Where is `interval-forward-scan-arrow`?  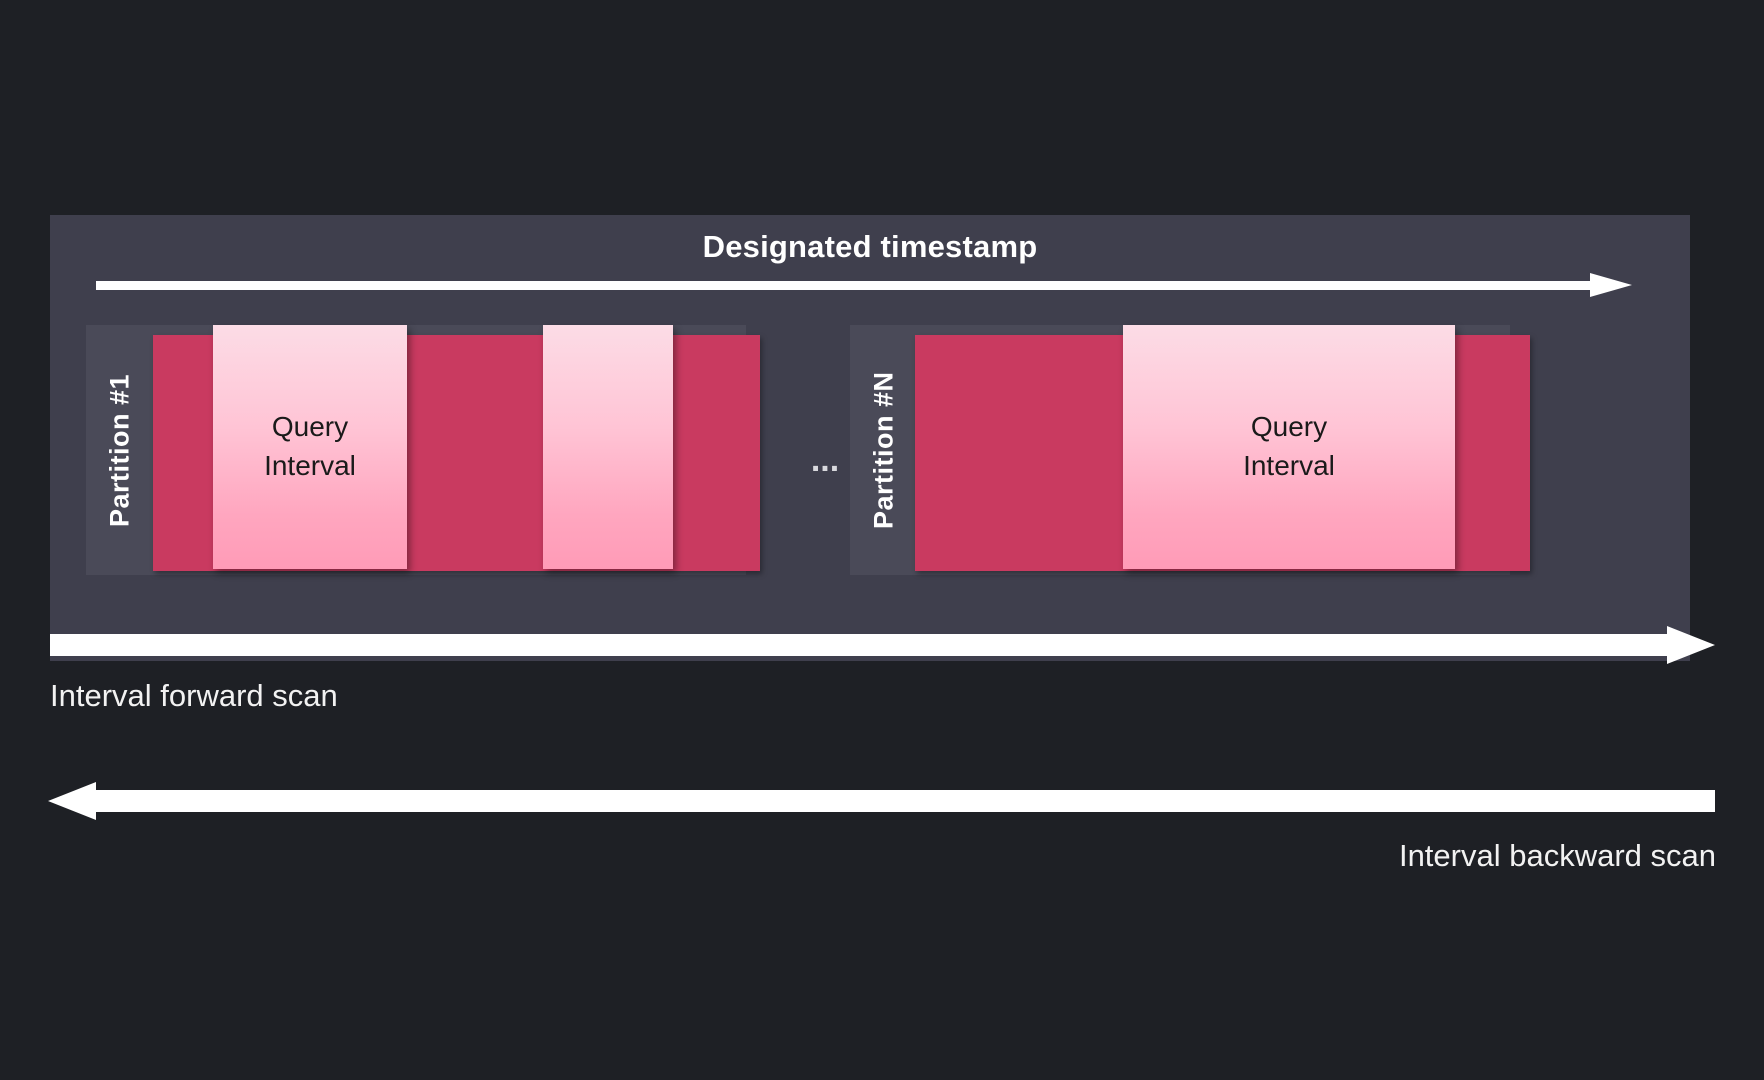
interval-forward-scan-arrow is located at coordinates (882, 645).